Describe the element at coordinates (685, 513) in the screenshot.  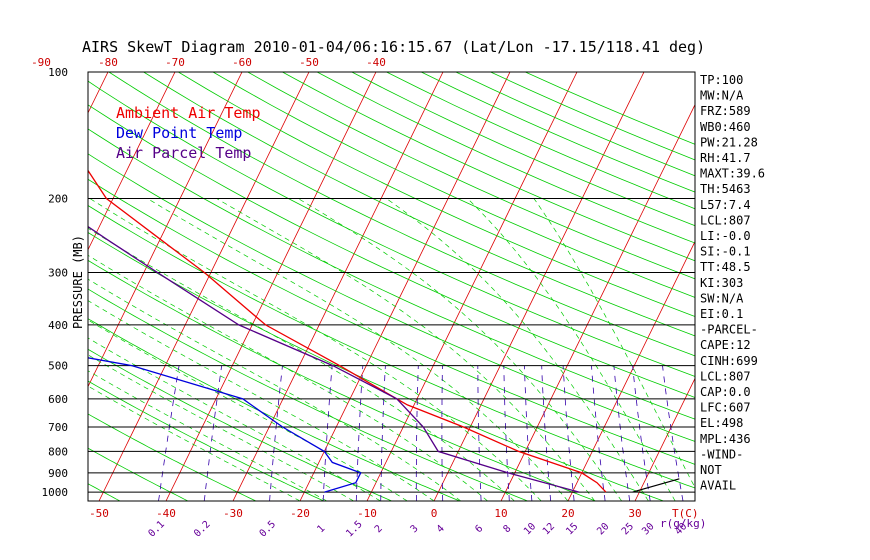
I see `temperature-unit-label: T(C)` at that location.